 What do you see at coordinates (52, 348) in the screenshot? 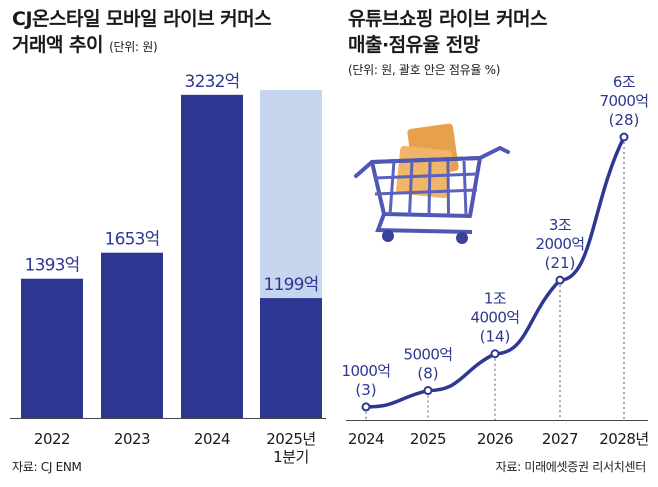
I see `bar-2022` at bounding box center [52, 348].